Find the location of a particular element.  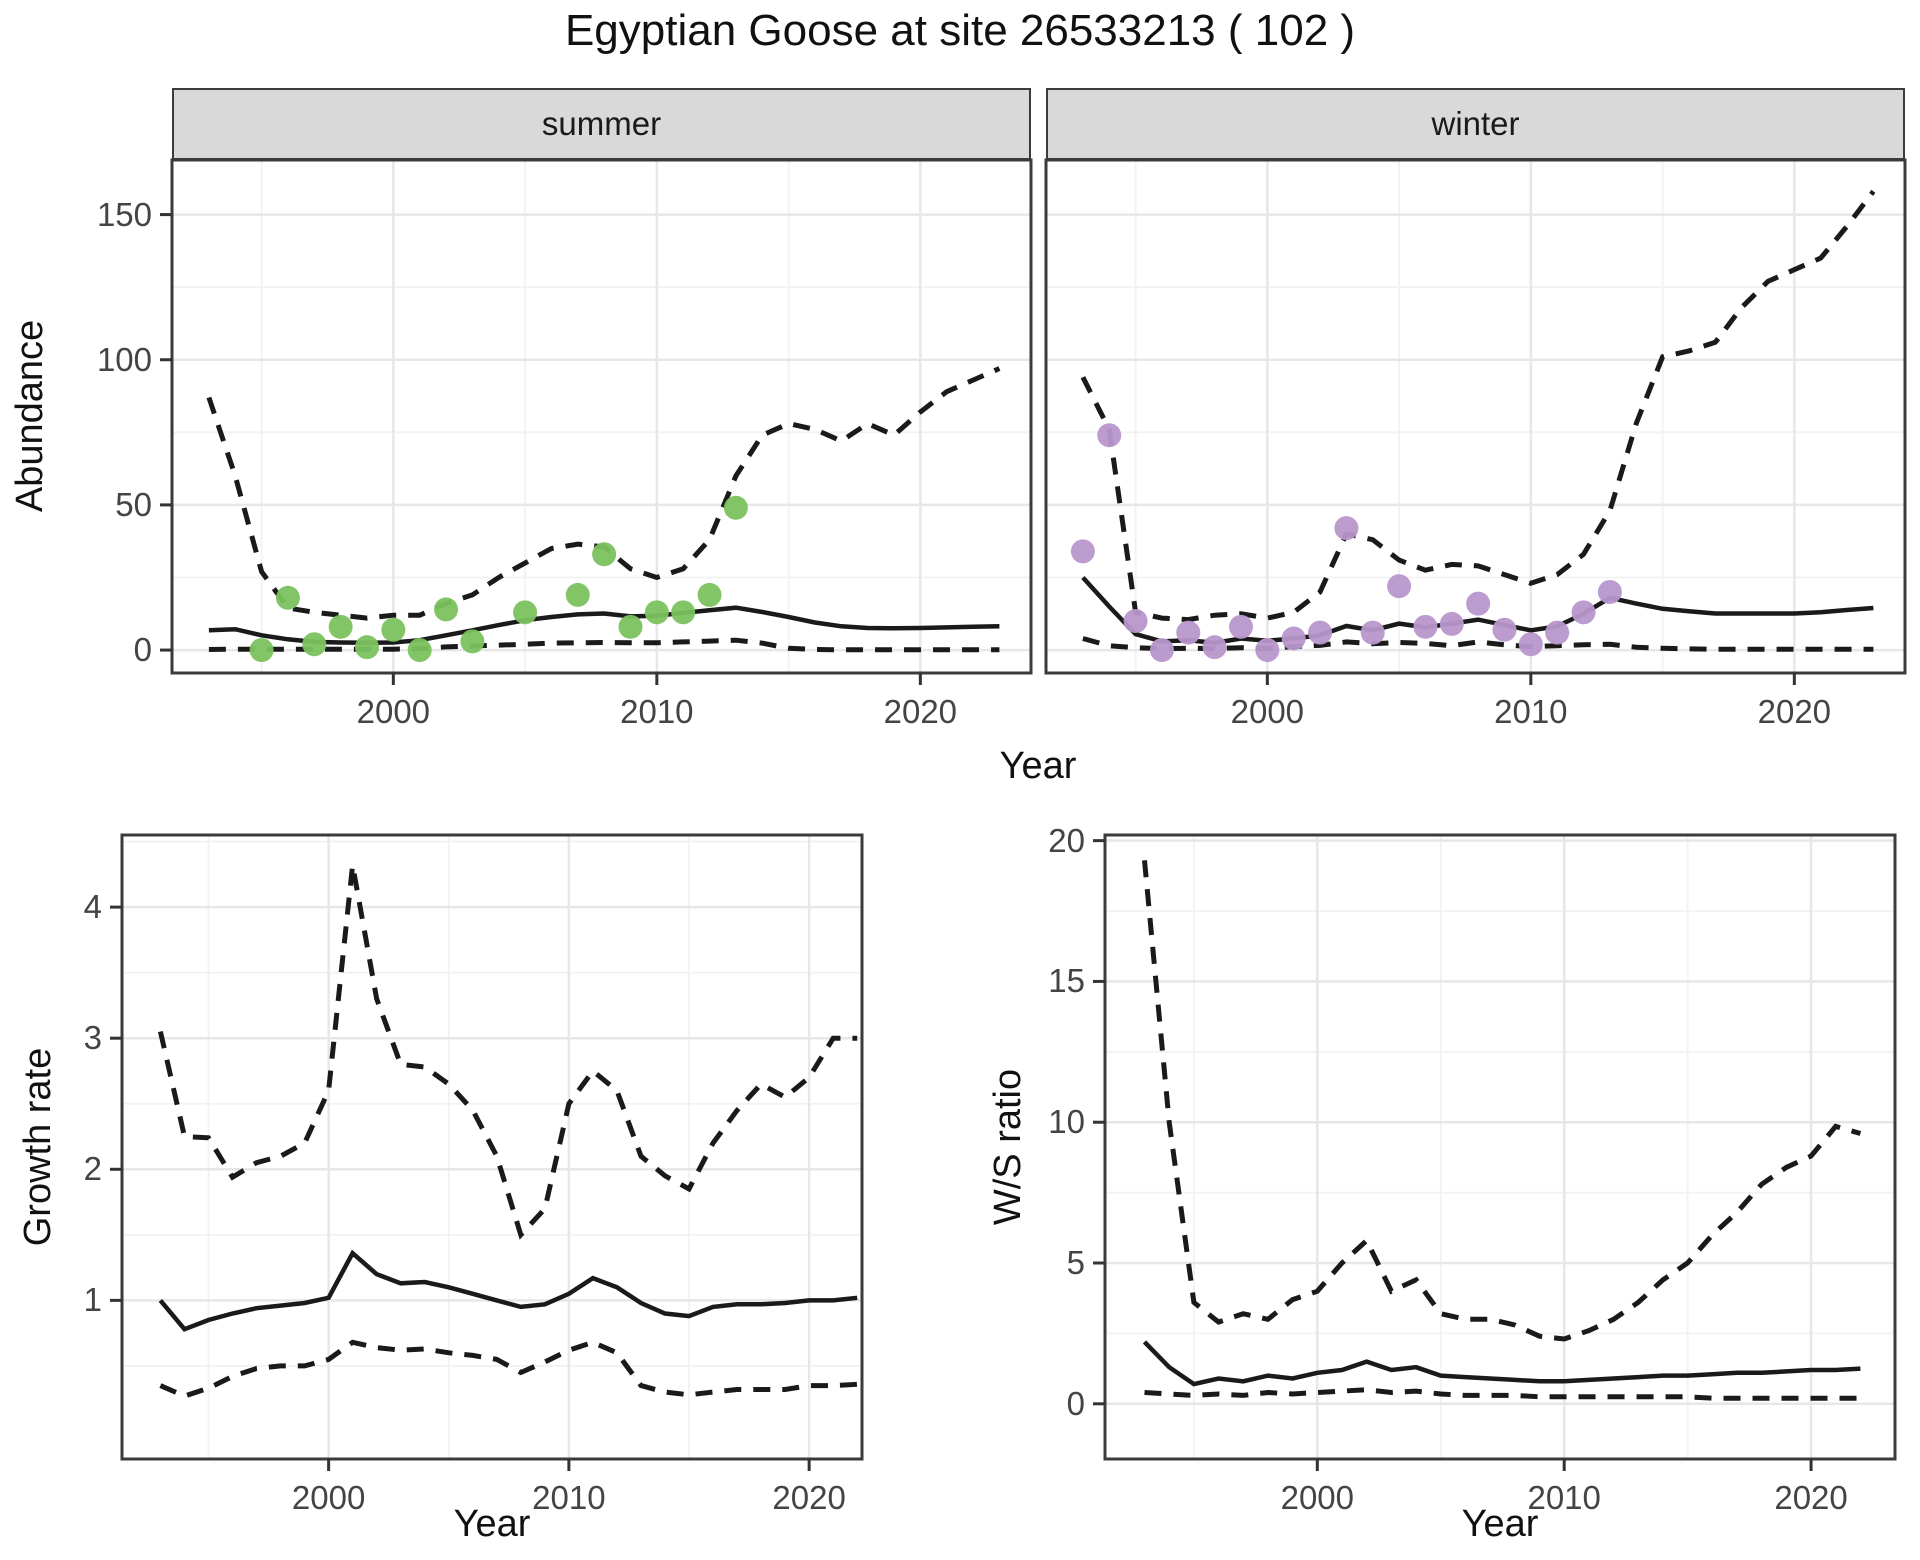

y-tick-label: 1 is located at coordinates (92, 1300).